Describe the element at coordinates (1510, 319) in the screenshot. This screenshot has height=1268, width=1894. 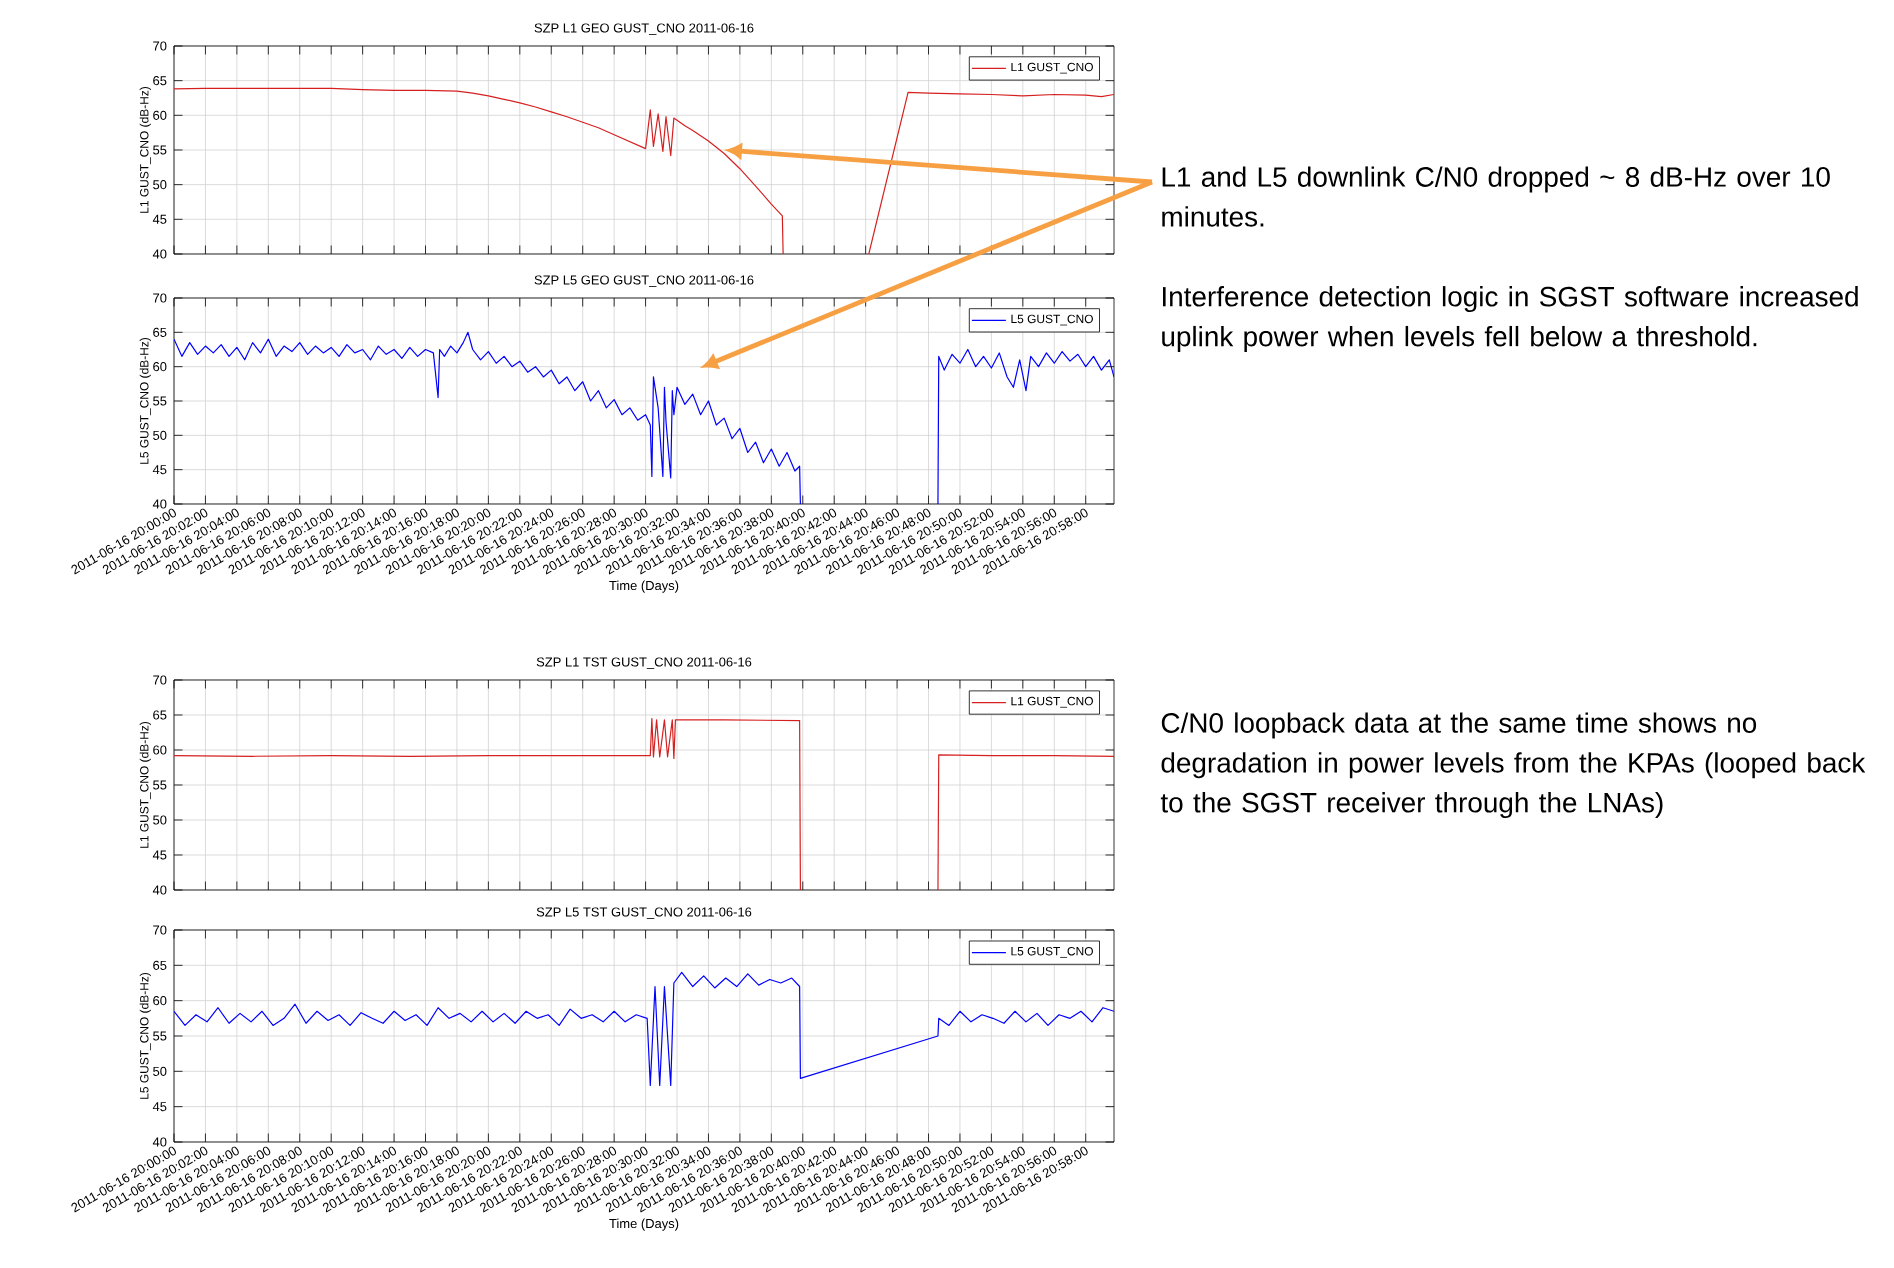
I see `text: Interference detection logic in SGST software increased uplink power when levels fell below a threshold.` at that location.